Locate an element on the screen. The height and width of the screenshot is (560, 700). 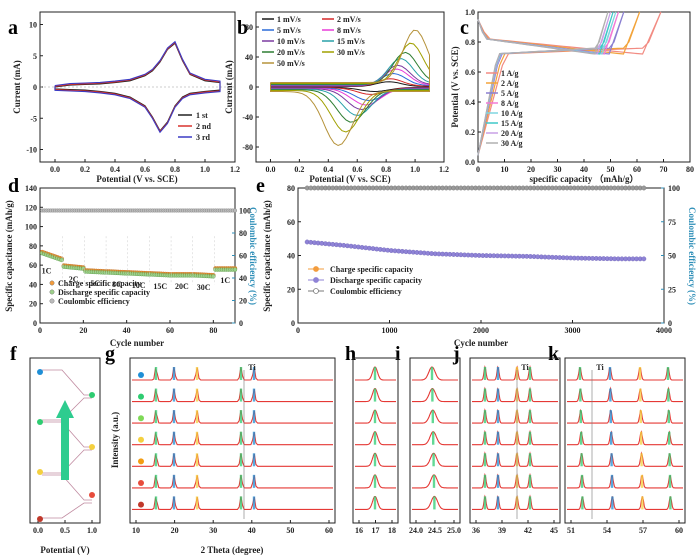
panel-g-xtick-label: 20 is located at coordinates (175, 530).